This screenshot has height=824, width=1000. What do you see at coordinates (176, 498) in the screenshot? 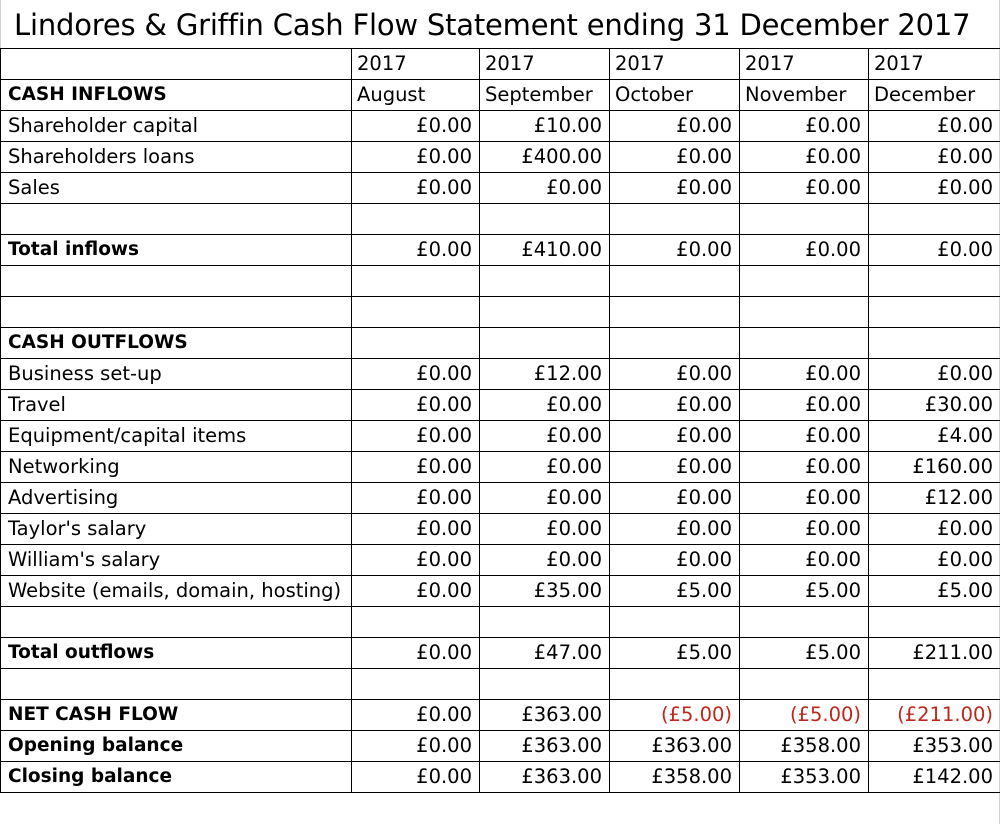
I see `row-label: Advertising` at bounding box center [176, 498].